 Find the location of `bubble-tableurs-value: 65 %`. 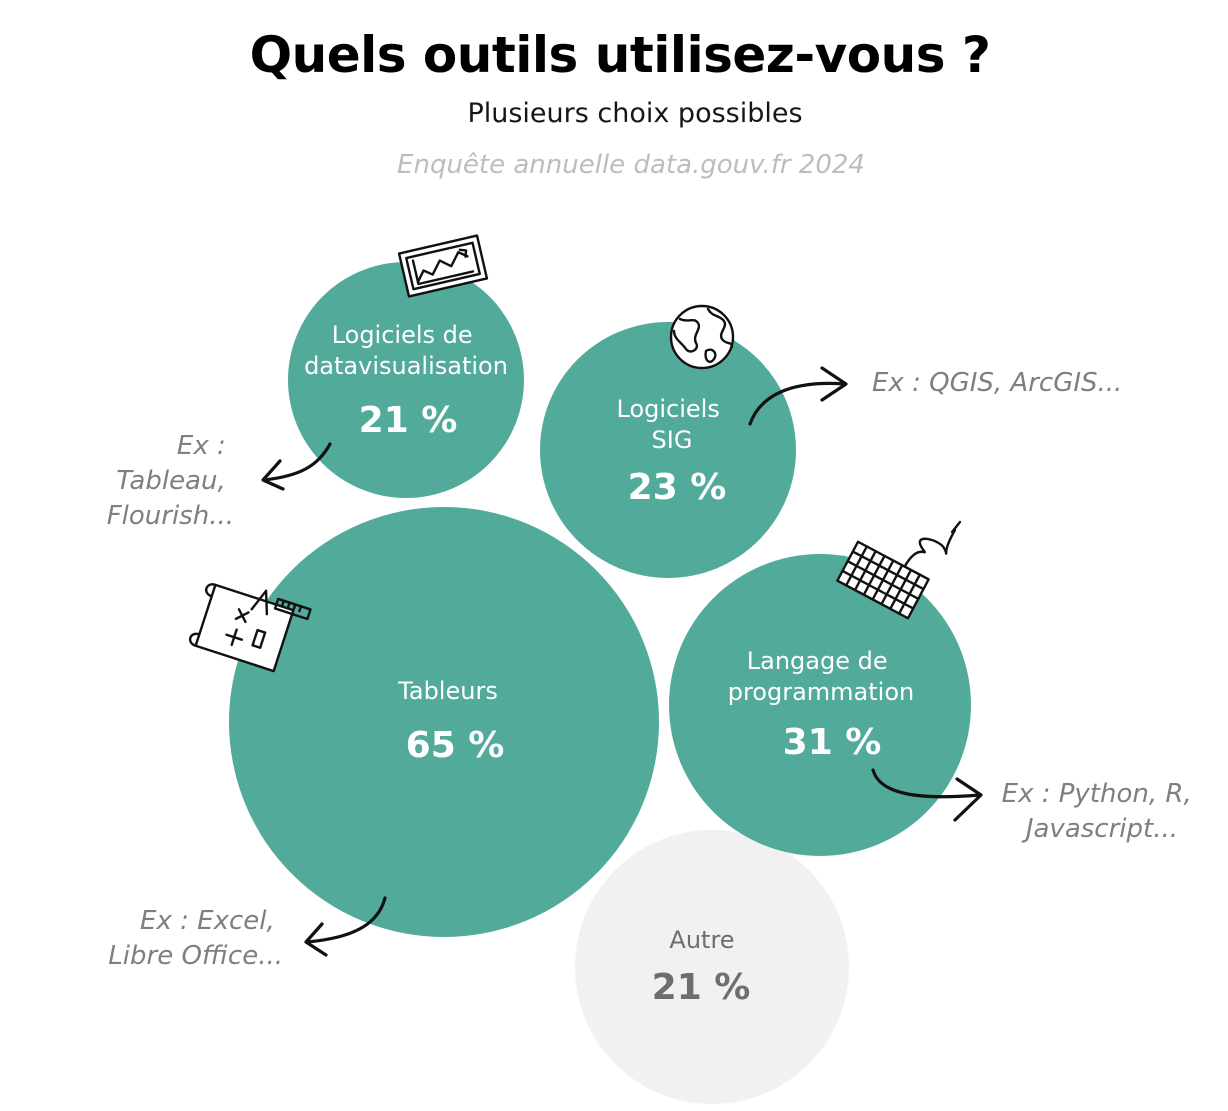

bubble-tableurs-value: 65 % is located at coordinates (455, 745).